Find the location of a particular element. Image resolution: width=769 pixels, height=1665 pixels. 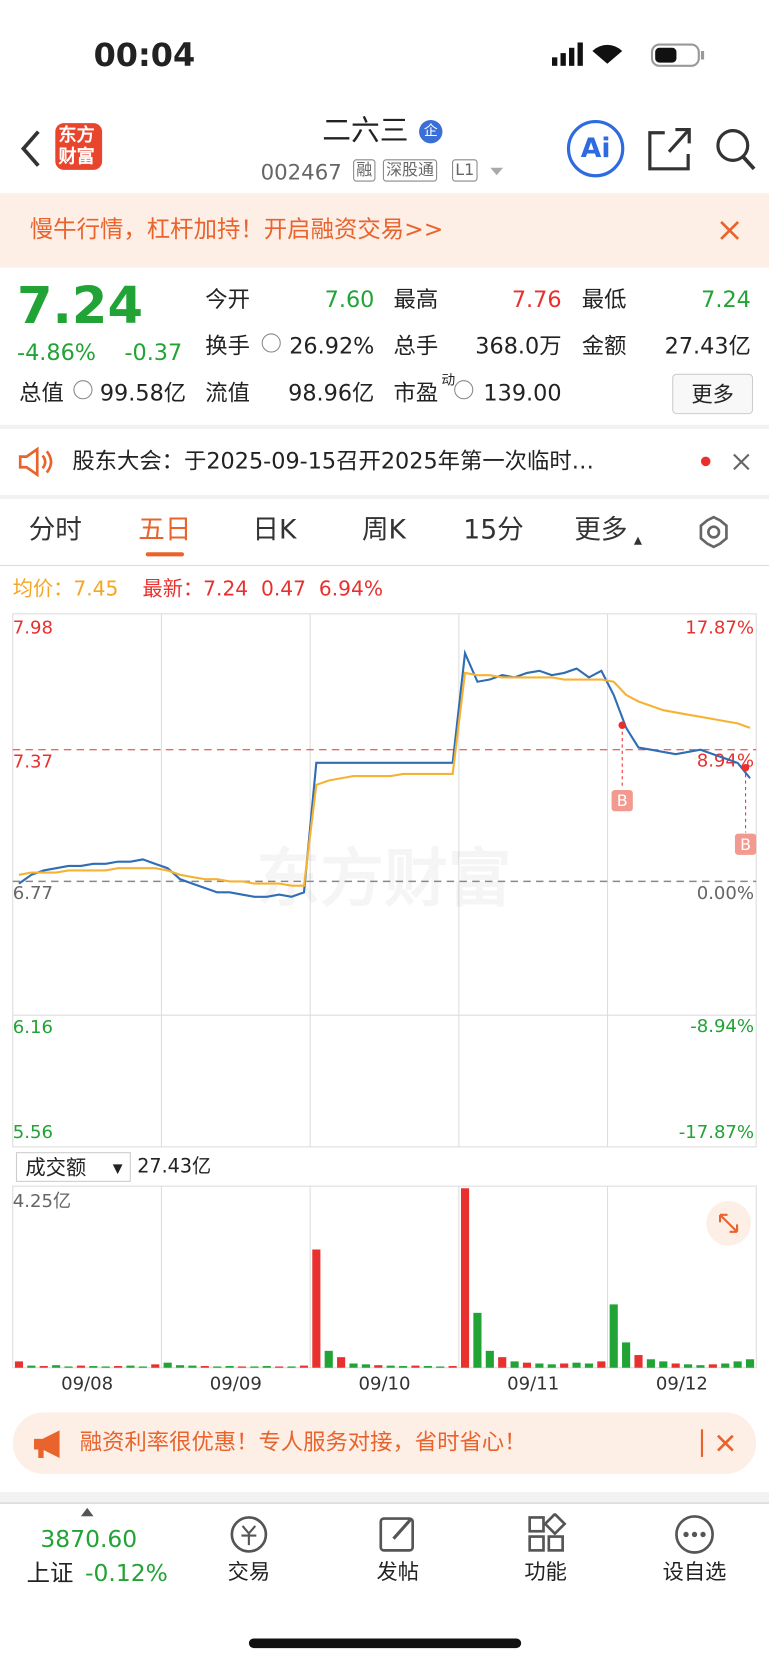

bottom-tab: 交易 is located at coordinates (249, 1571).